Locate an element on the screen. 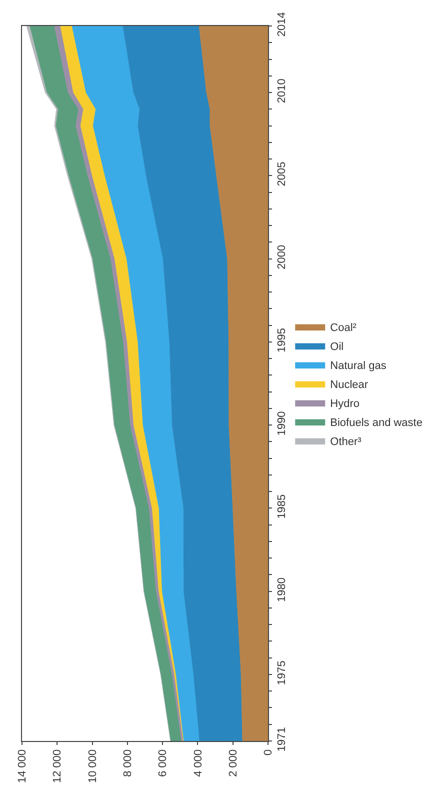  x-tick-label: 8 000 is located at coordinates (128, 763).